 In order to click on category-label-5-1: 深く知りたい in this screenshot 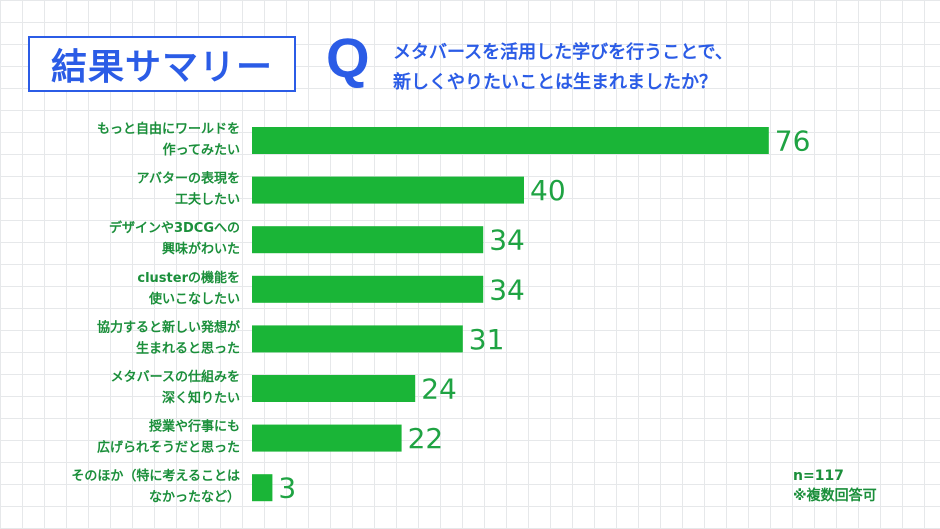, I will do `click(201, 398)`.